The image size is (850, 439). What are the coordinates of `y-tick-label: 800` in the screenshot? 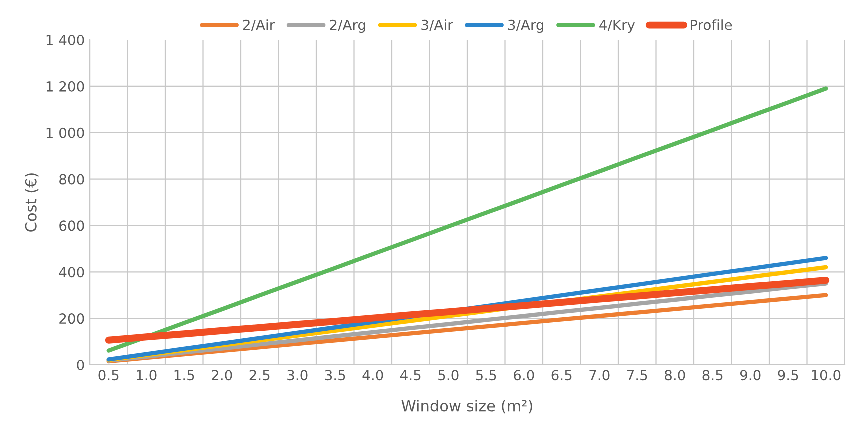 It's located at (72, 179).